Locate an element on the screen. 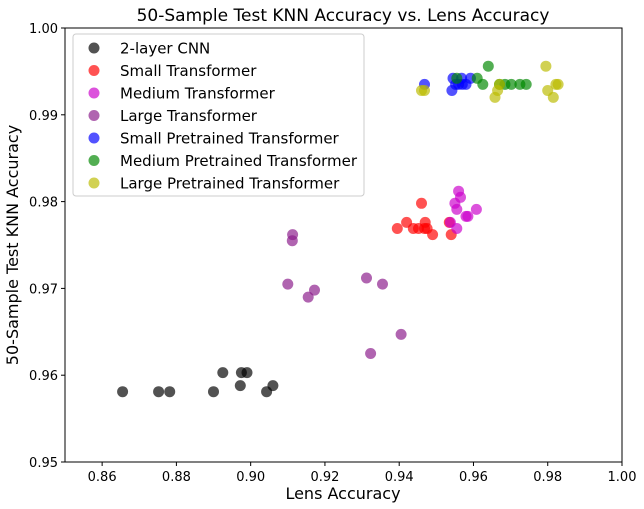  x-tick-label: 0.98 is located at coordinates (547, 477).